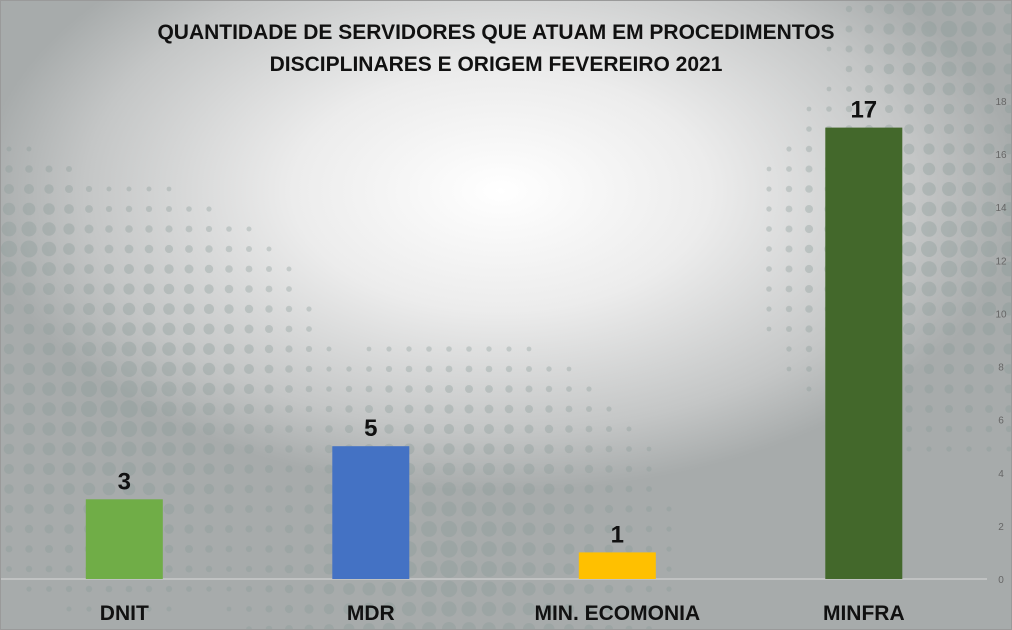  Describe the element at coordinates (1001, 527) in the screenshot. I see `y-tick-label: 2` at that location.